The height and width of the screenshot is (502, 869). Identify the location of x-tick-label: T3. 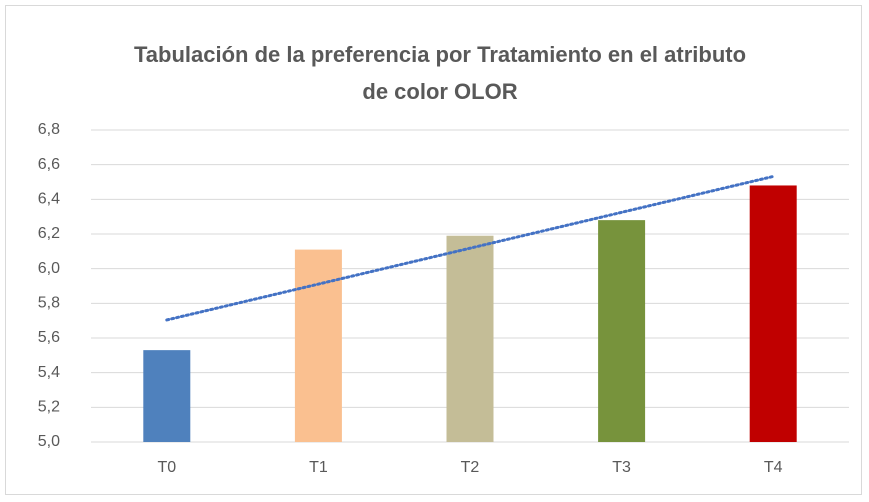
(621, 467).